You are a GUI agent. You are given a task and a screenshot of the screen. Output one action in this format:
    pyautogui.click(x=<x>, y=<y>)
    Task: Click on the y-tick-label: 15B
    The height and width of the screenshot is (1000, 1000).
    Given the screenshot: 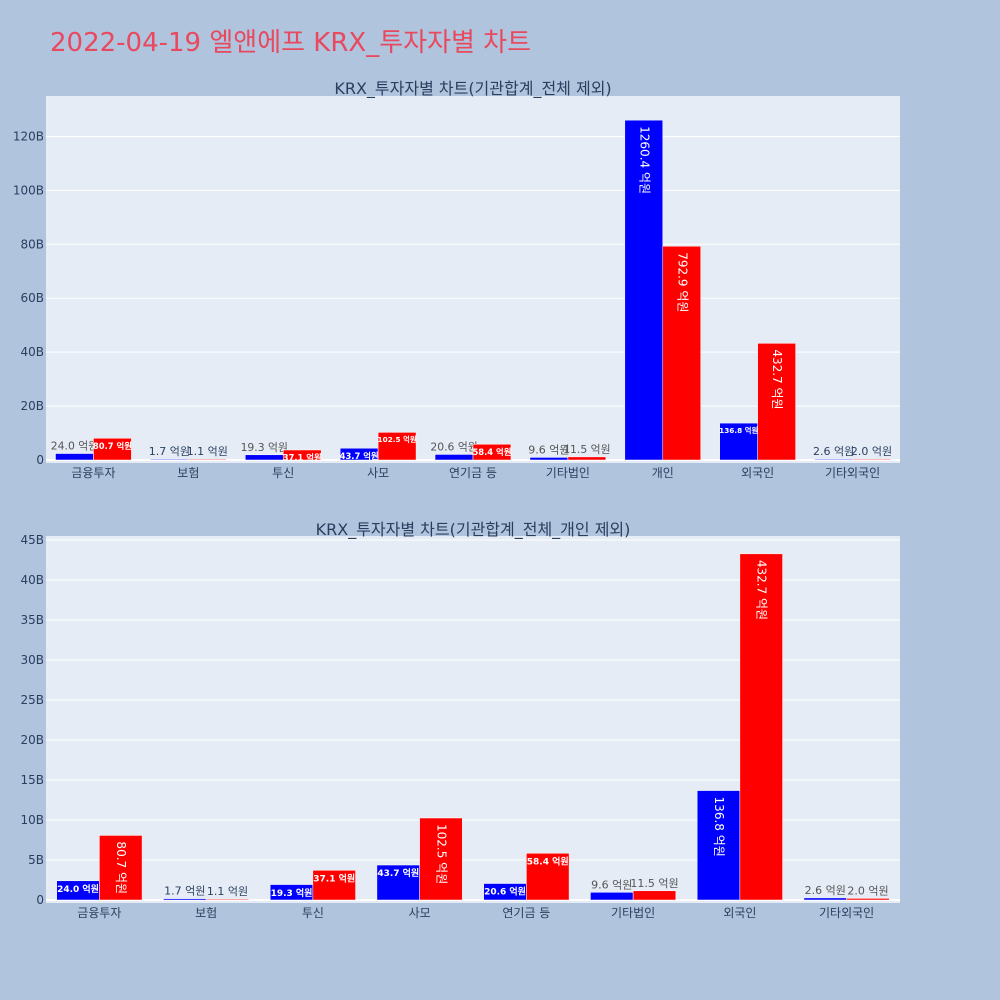 What is the action you would take?
    pyautogui.click(x=32, y=780)
    